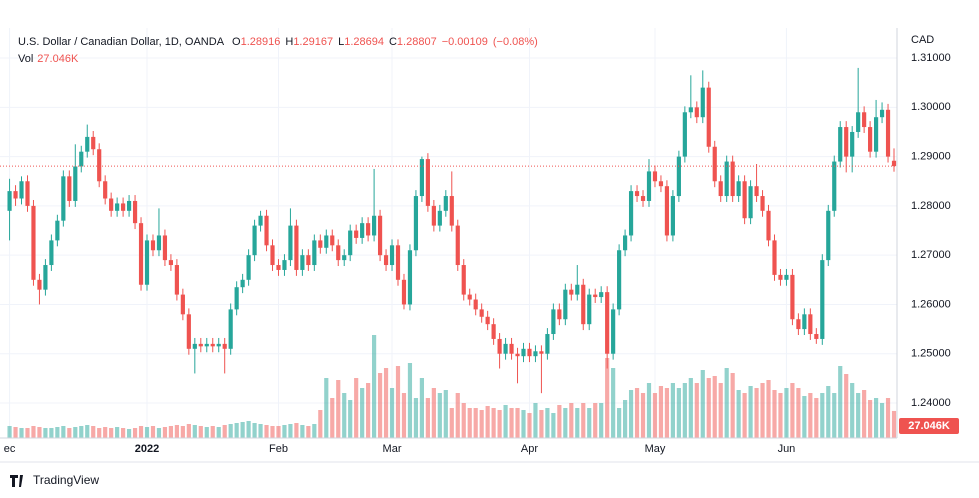  What do you see at coordinates (929, 426) in the screenshot?
I see `volume-tag` at bounding box center [929, 426].